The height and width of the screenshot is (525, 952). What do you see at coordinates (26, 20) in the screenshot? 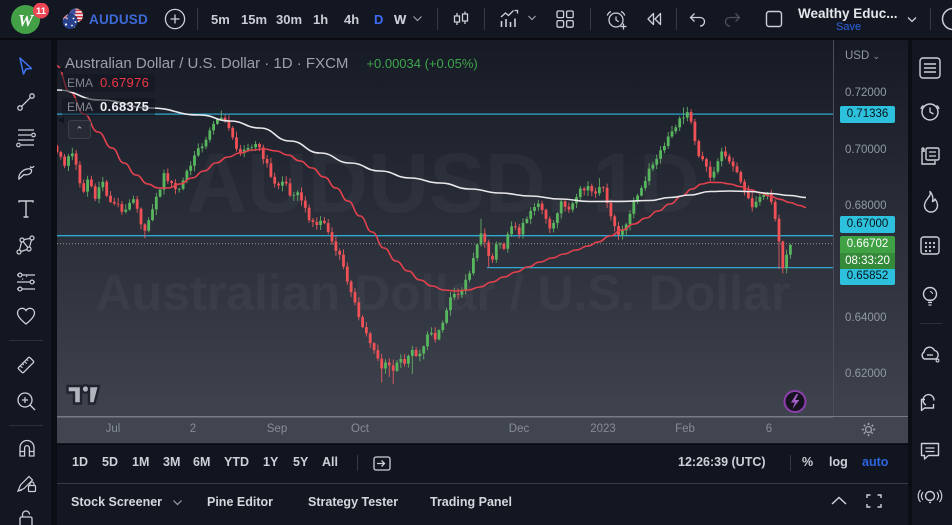
I see `svg-text: W` at bounding box center [26, 20].